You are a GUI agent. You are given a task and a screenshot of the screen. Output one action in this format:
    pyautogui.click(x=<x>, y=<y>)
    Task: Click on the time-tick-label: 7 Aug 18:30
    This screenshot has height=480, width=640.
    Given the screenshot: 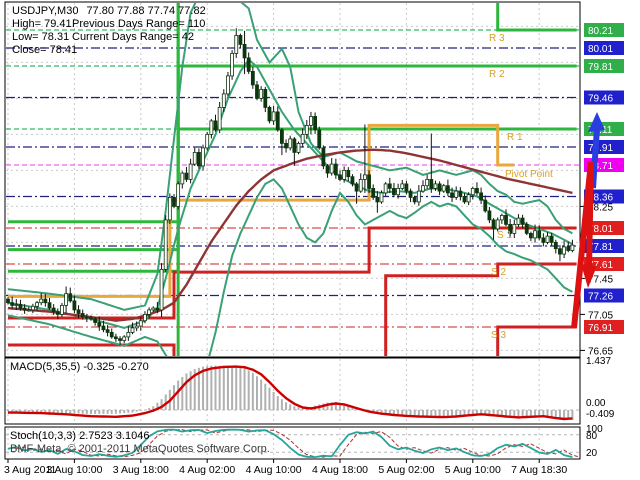 What is the action you would take?
    pyautogui.click(x=539, y=470)
    